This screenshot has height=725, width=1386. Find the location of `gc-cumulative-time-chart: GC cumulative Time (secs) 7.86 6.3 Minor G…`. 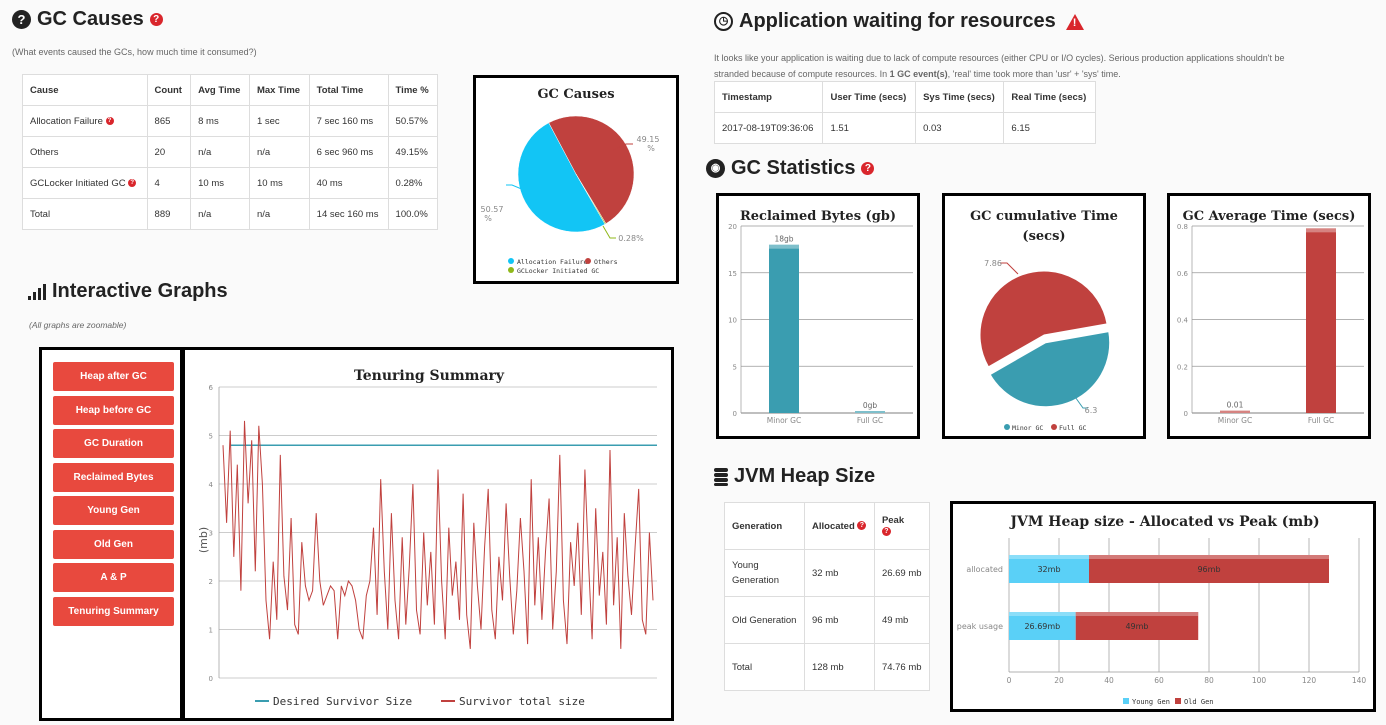

gc-cumulative-time-chart: GC cumulative Time (secs) 7.86 6.3 Minor G… is located at coordinates (1044, 316).